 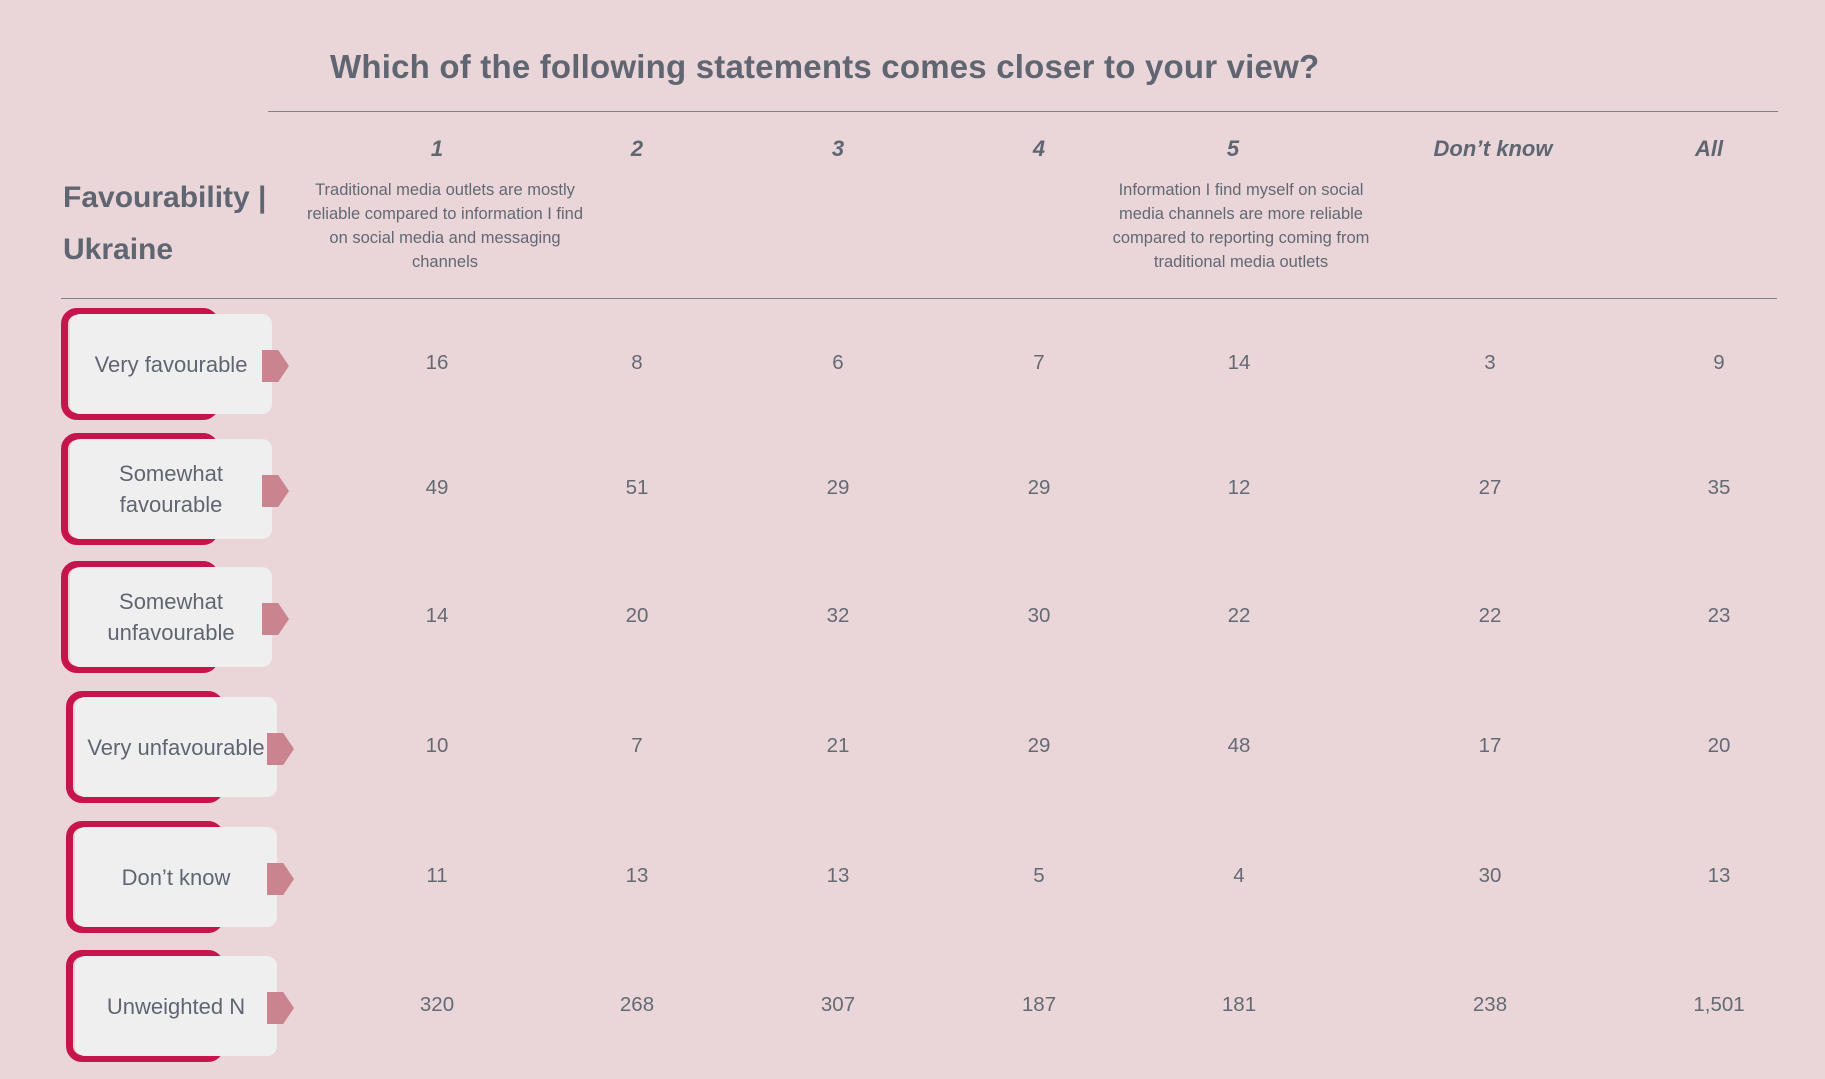 I want to click on table-cell: 16, so click(x=437, y=362).